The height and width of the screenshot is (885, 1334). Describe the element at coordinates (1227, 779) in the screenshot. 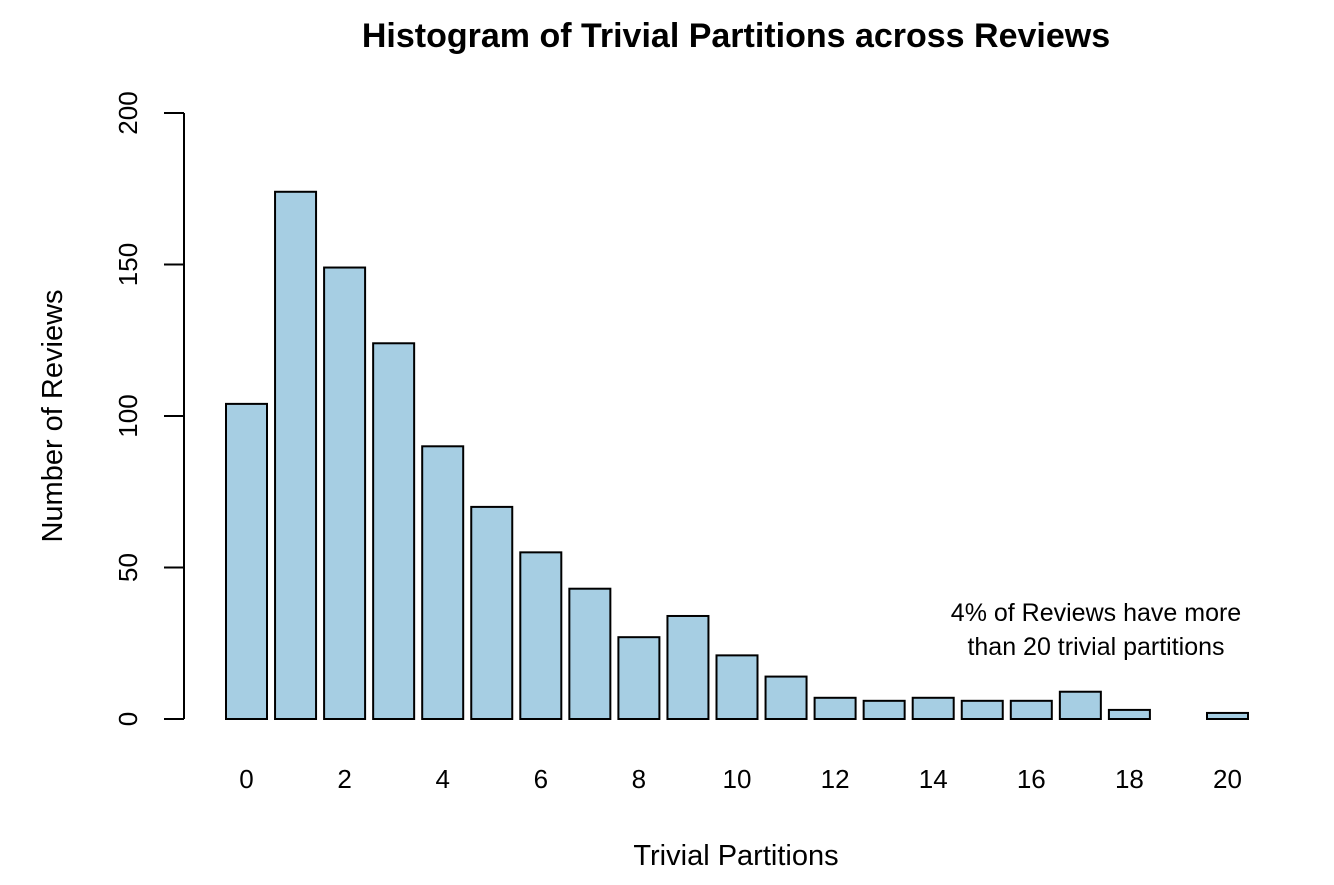

I see `x-tick-label: 20` at that location.